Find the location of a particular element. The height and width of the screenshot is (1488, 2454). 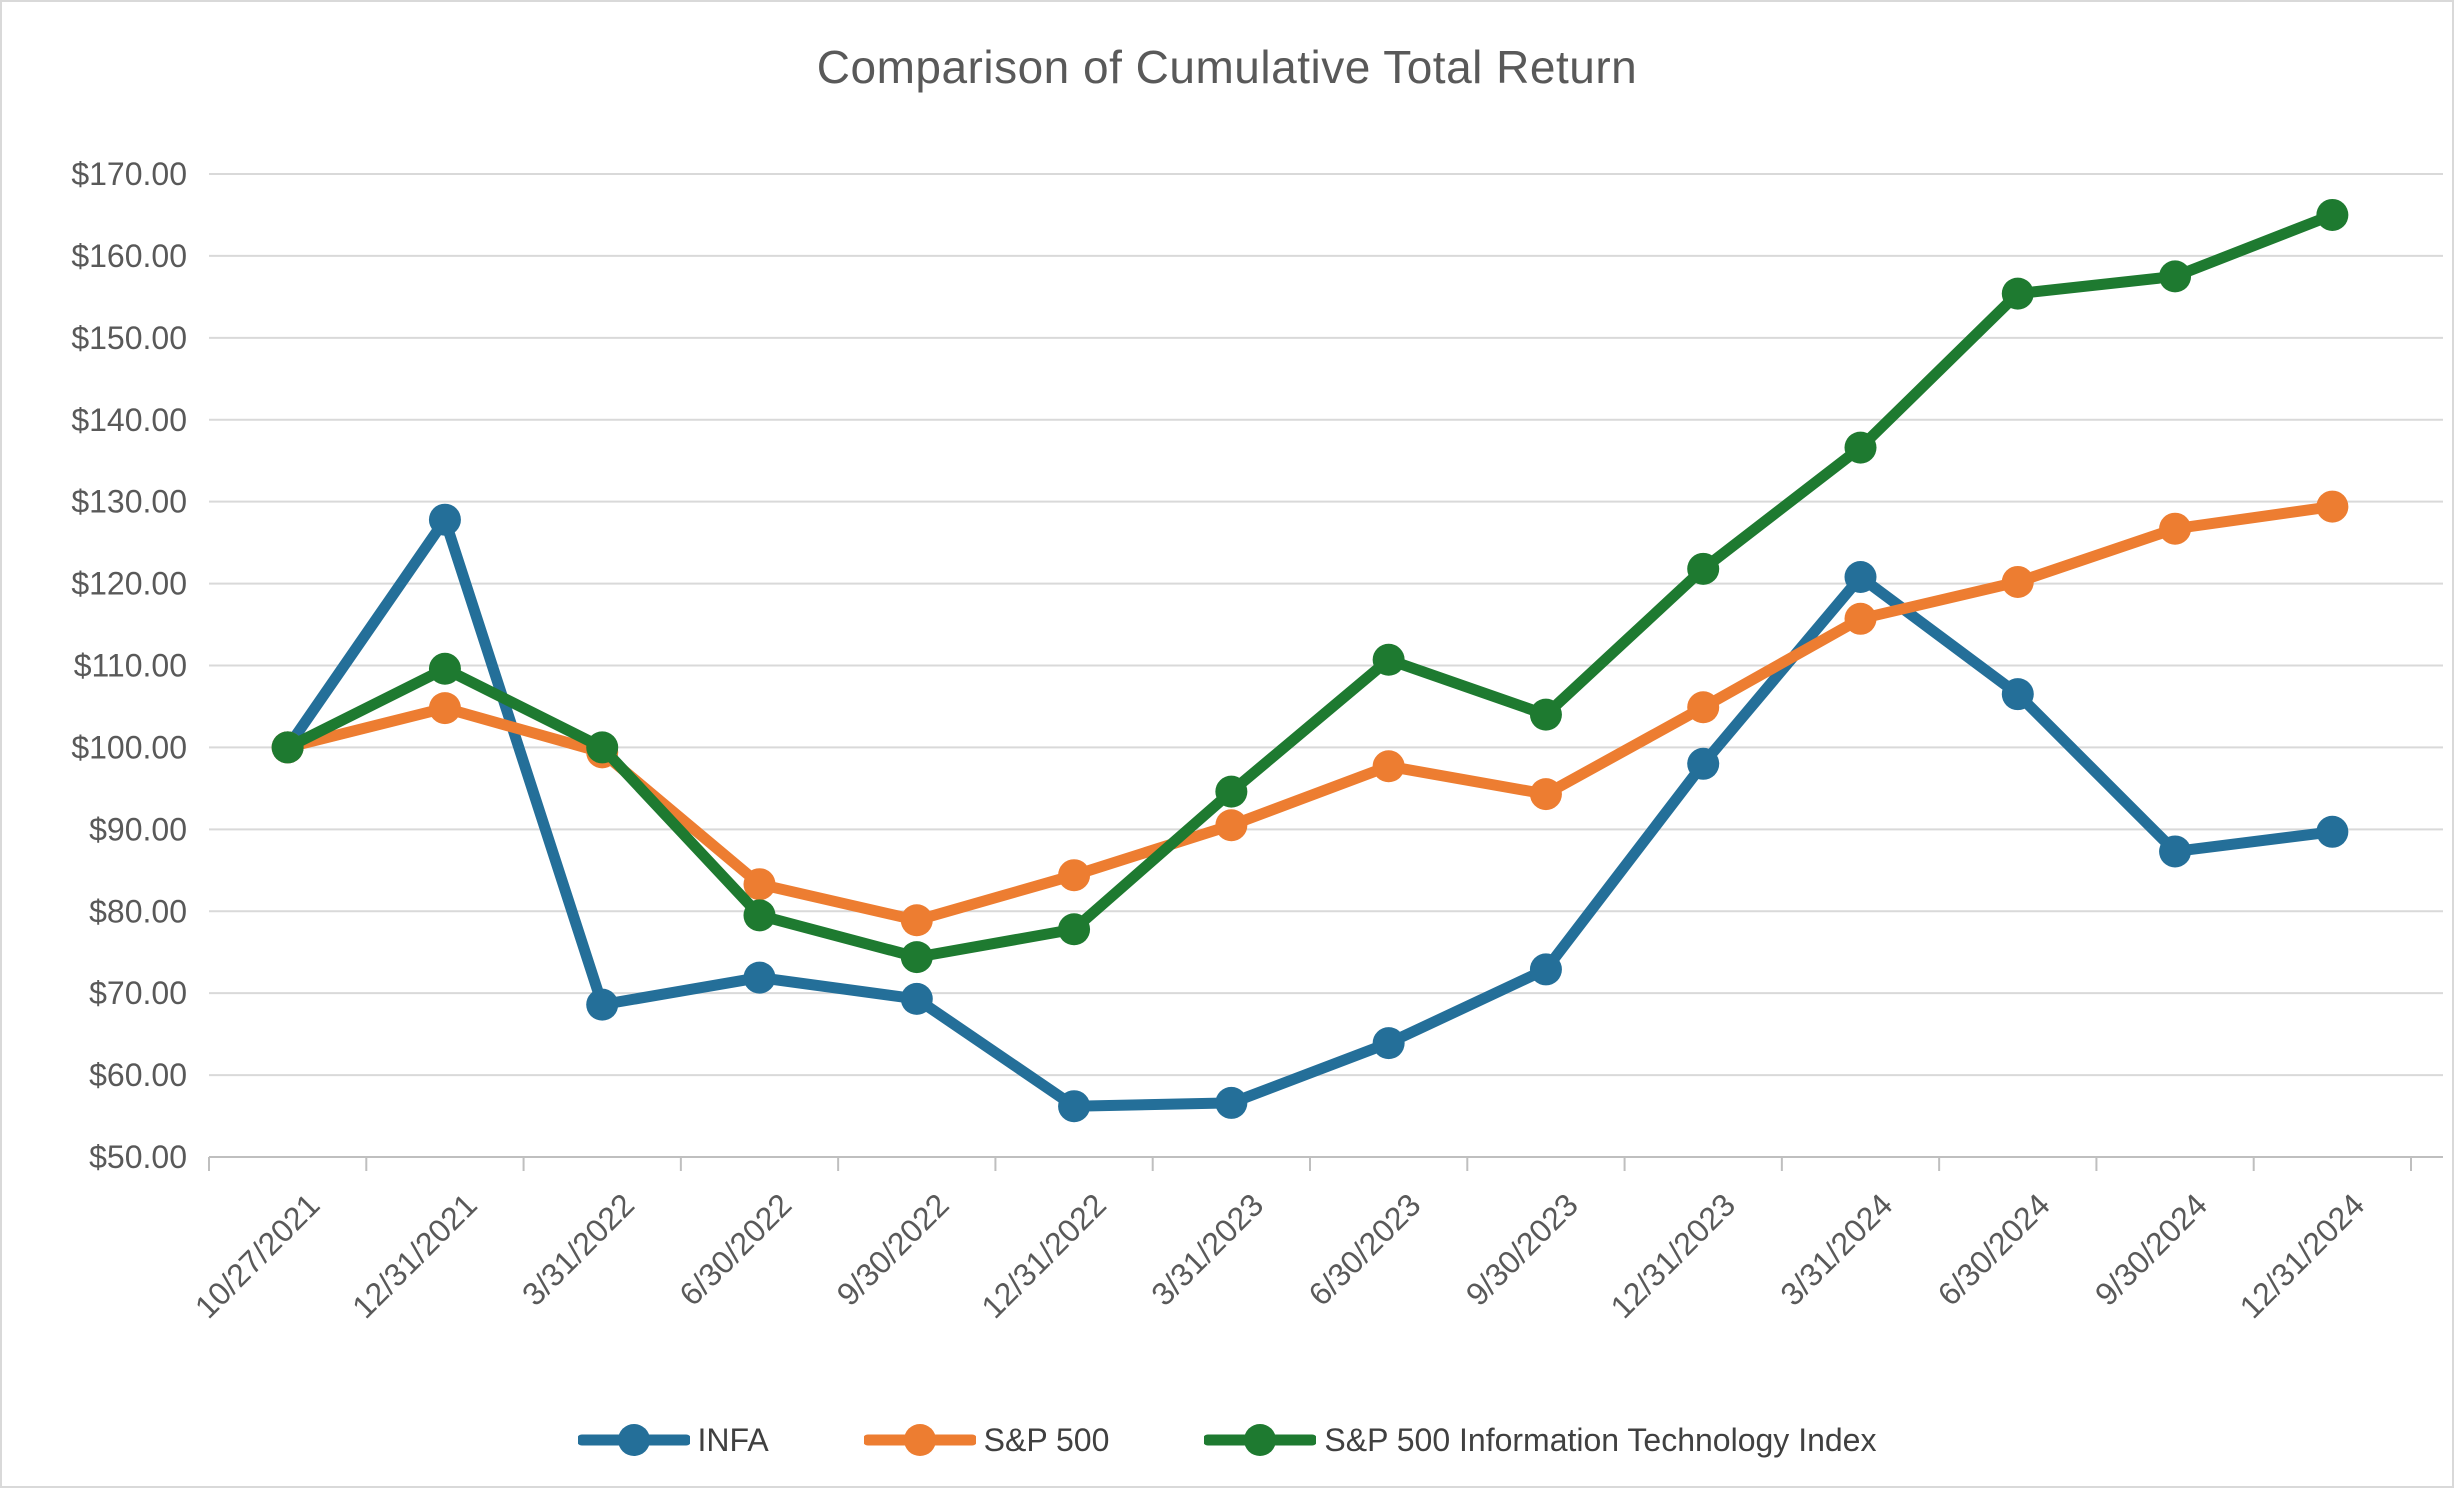

legend-label: S&P 500 is located at coordinates (1046, 1439).